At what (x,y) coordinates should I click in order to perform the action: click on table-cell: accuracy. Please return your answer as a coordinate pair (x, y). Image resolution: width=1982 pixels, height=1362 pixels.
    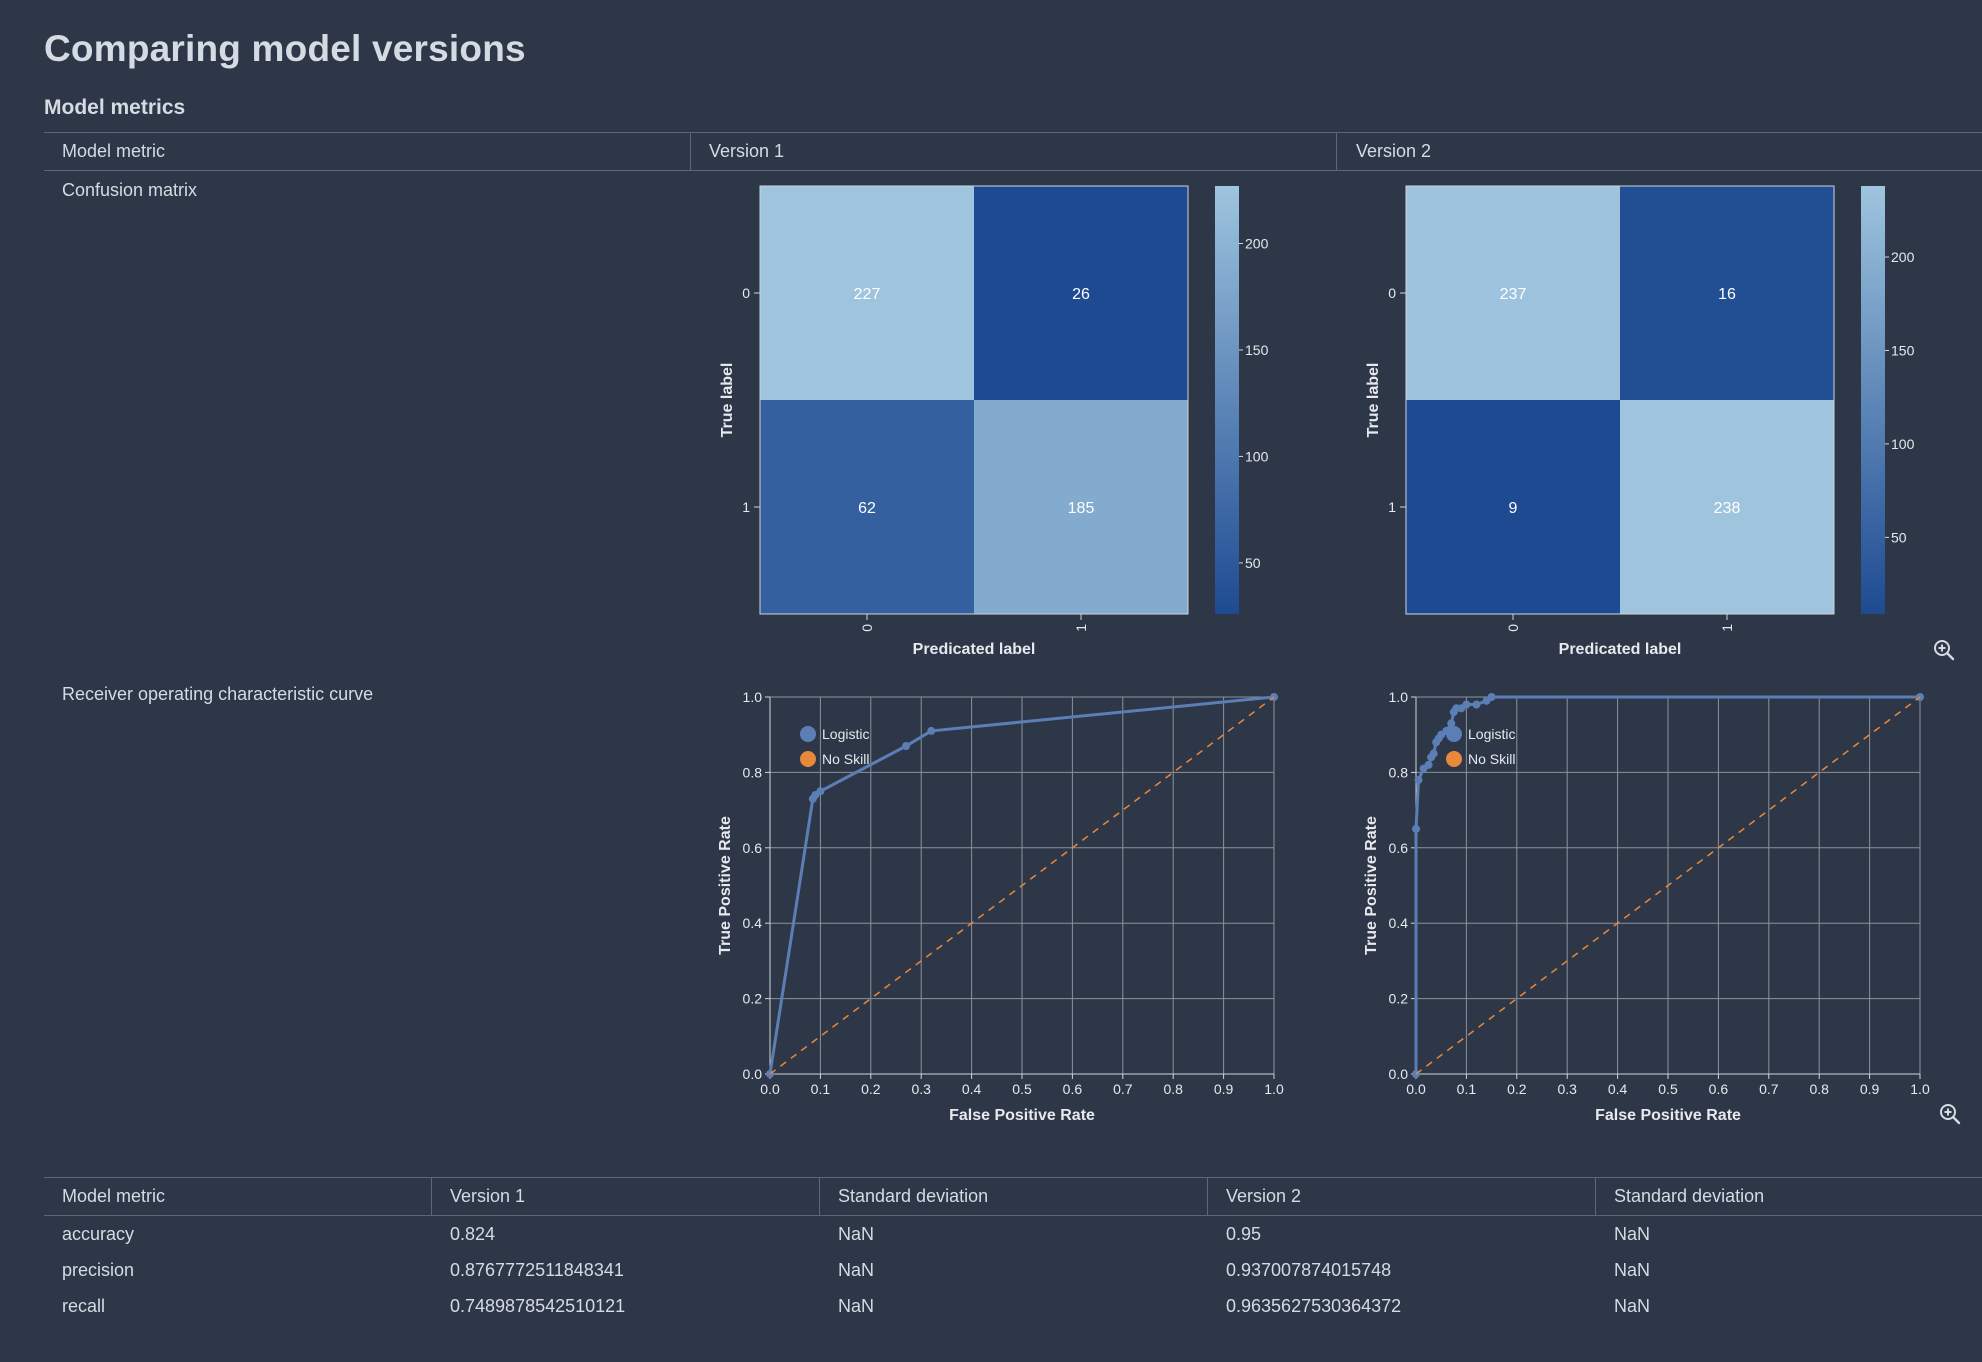
    Looking at the image, I should click on (98, 1234).